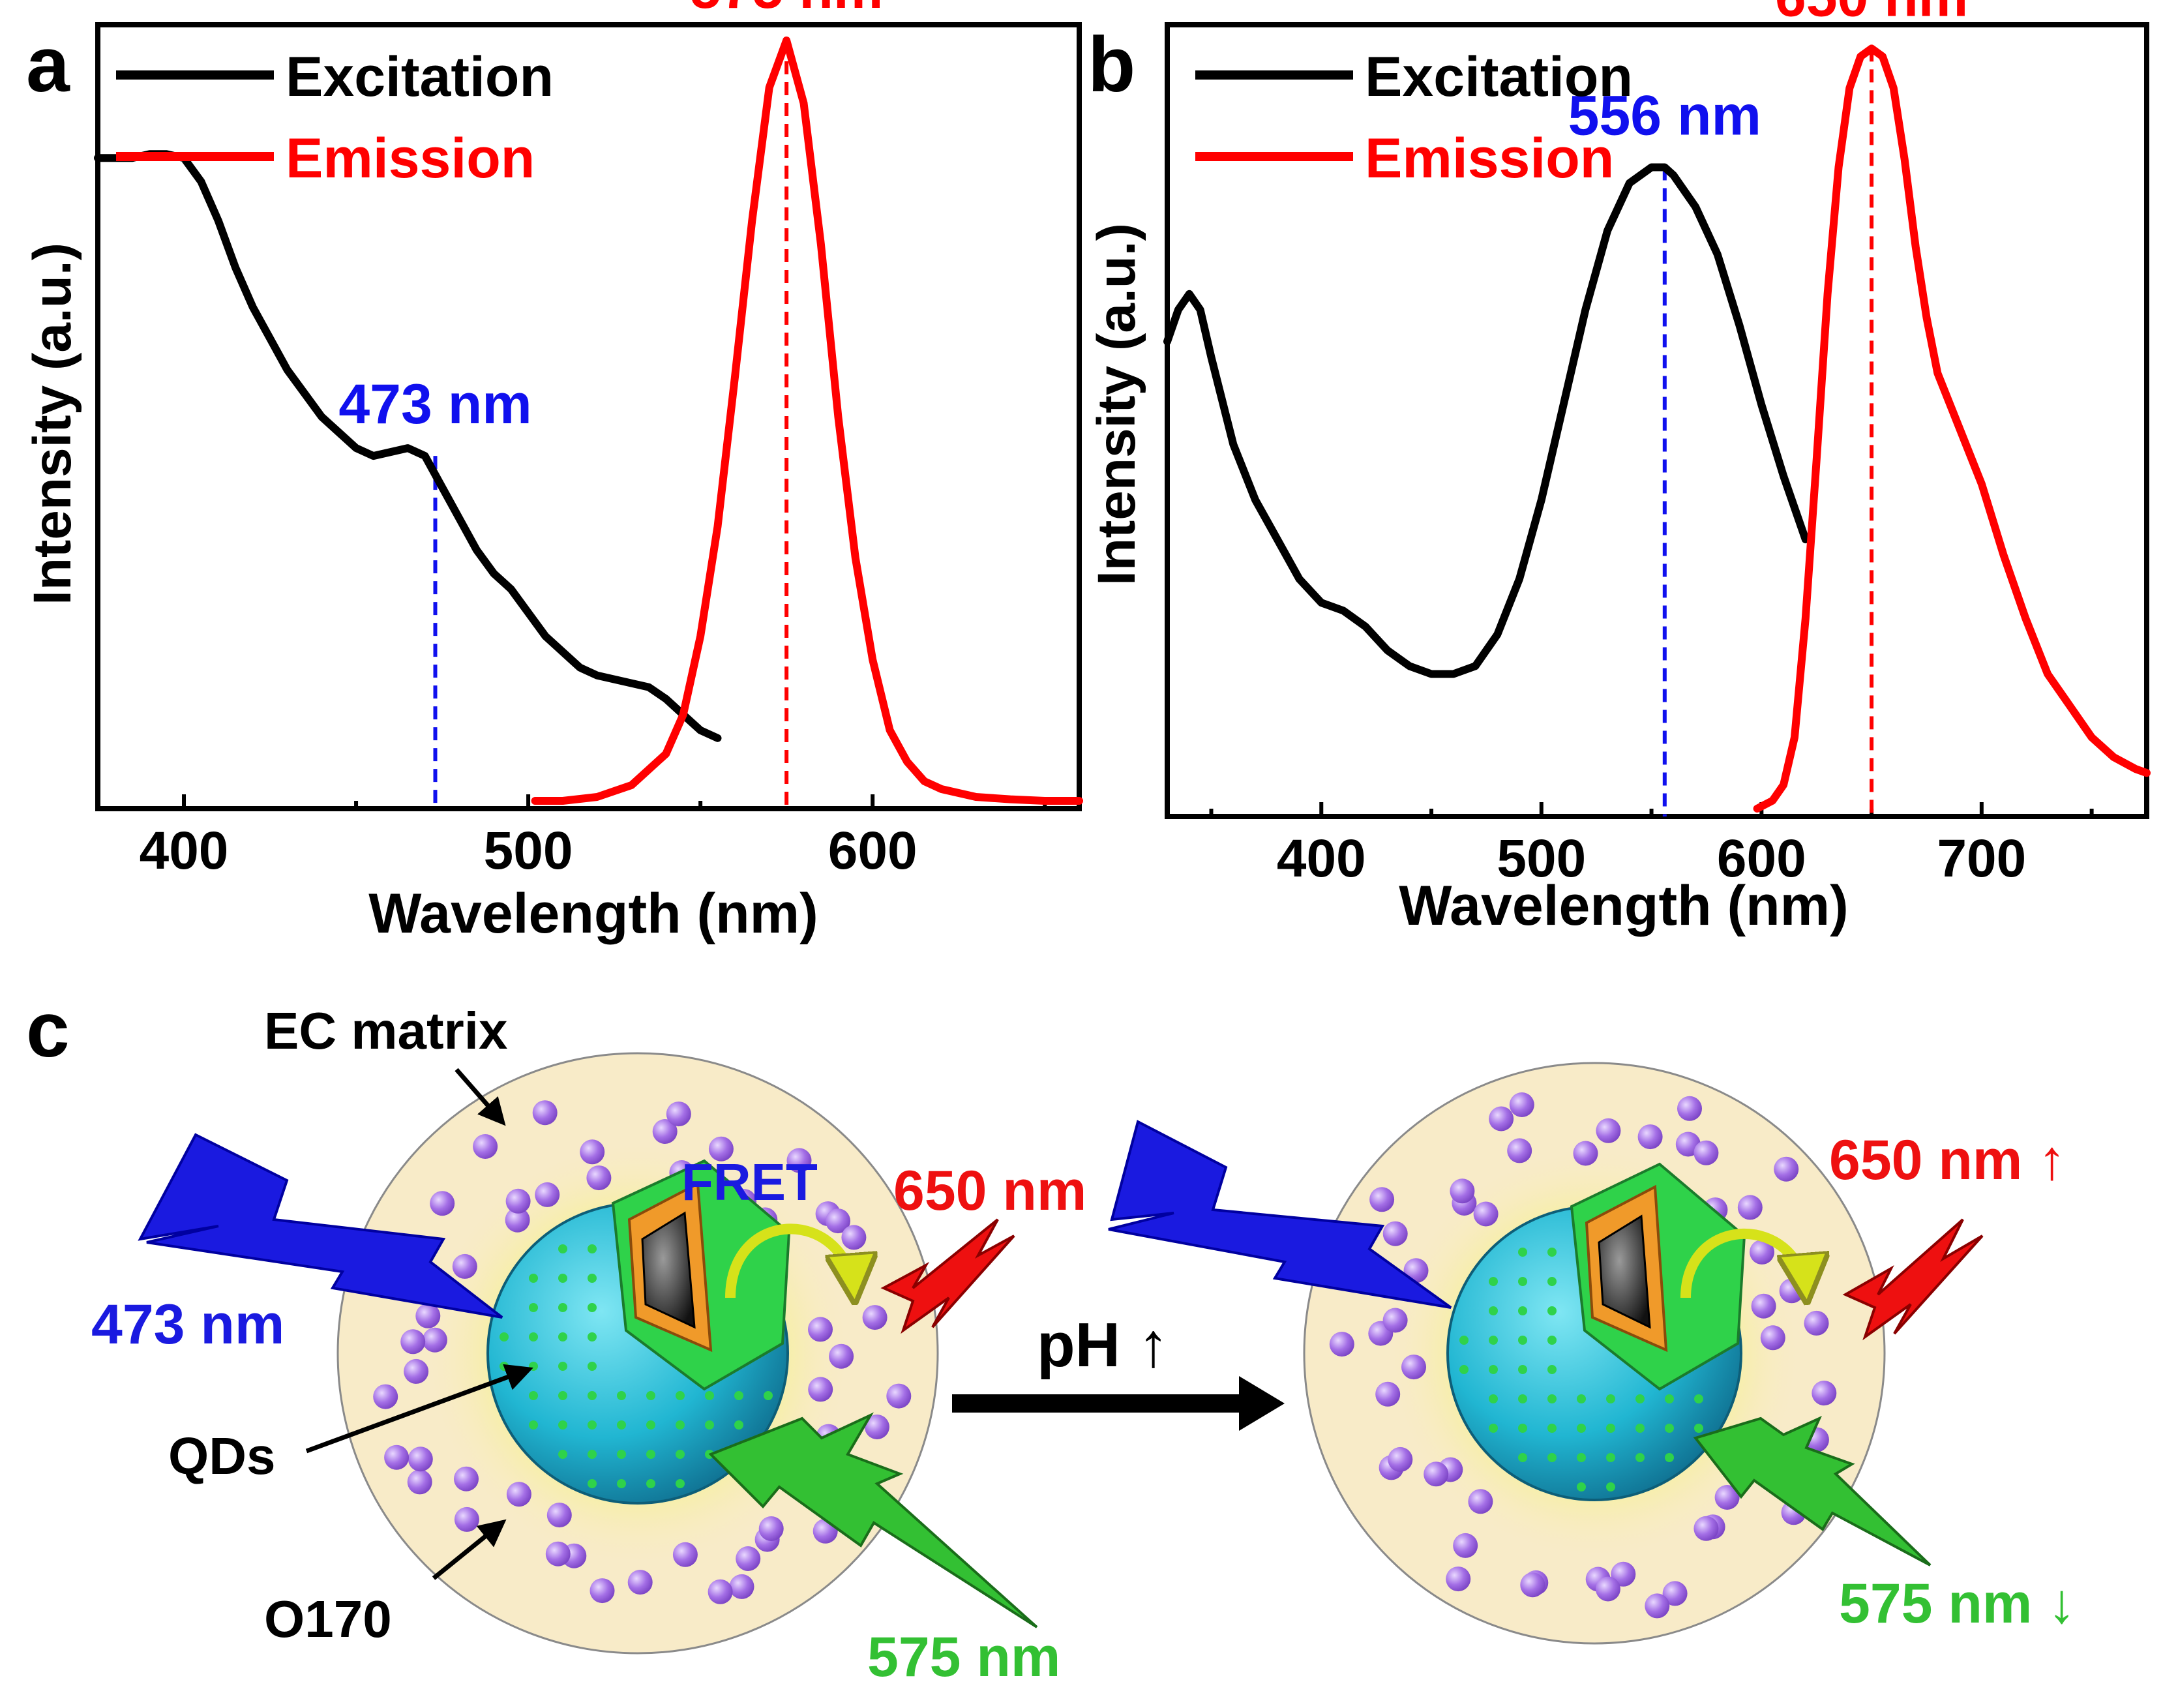  What do you see at coordinates (480, 1097) in the screenshot?
I see `ec-matrix-pointer` at bounding box center [480, 1097].